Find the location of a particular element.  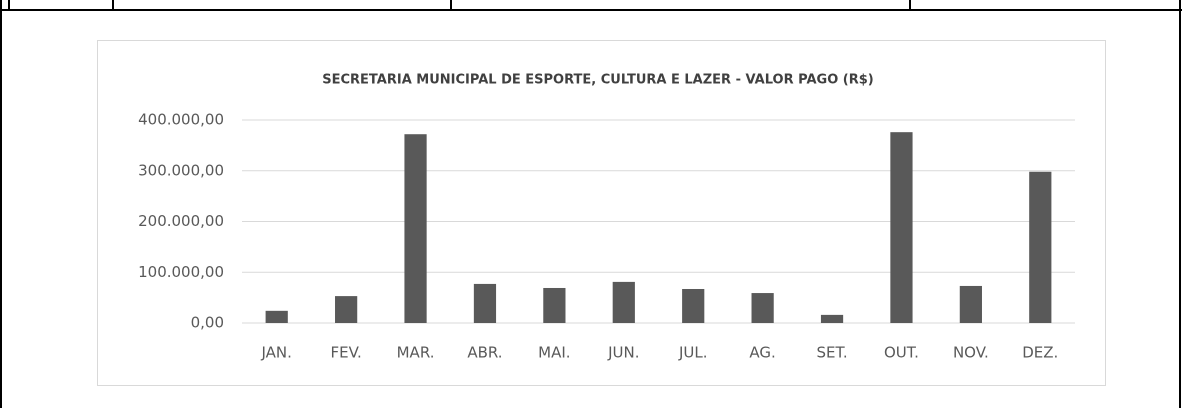

x-tick-label: JAN. is located at coordinates (275, 353).